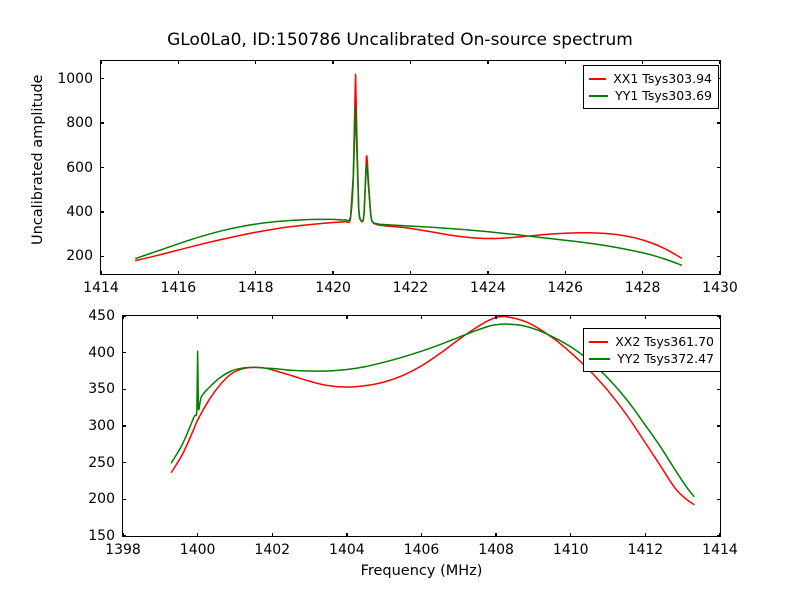 The image size is (800, 600). I want to click on x-tick-label: 1410, so click(570, 550).